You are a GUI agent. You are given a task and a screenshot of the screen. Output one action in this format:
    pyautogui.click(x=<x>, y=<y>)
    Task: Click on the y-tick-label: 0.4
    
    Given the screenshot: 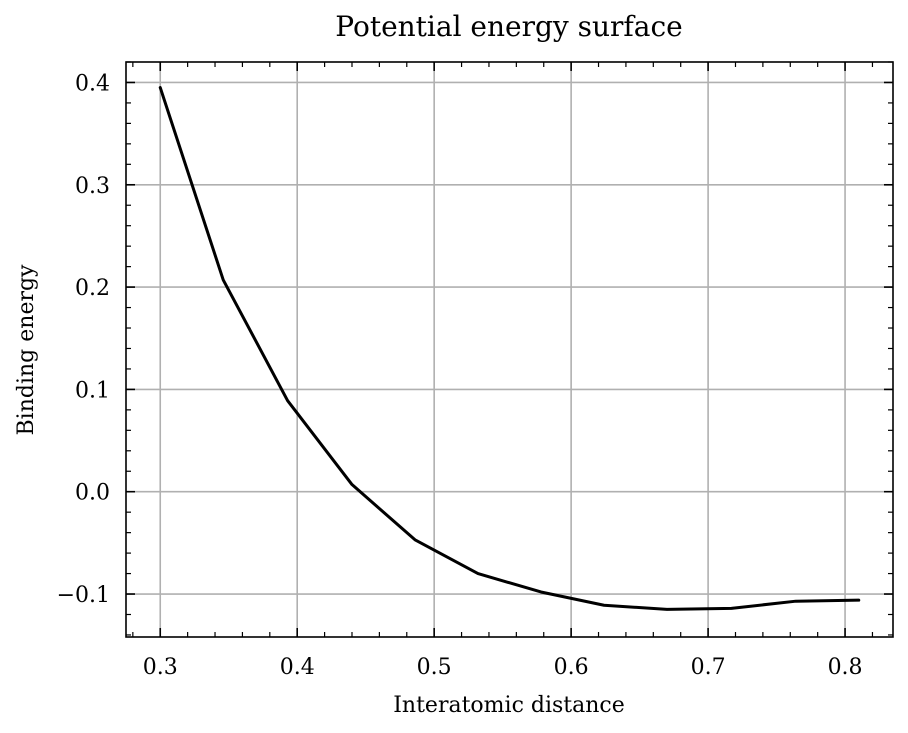 What is the action you would take?
    pyautogui.click(x=92, y=83)
    